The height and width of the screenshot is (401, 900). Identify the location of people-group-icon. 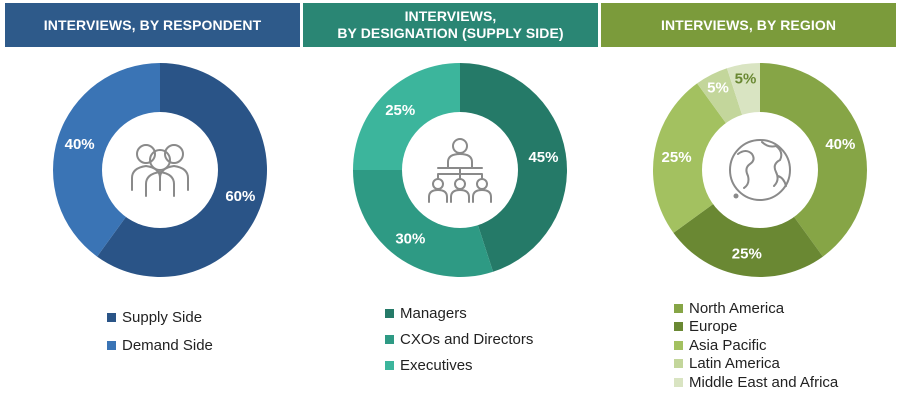
(160, 170).